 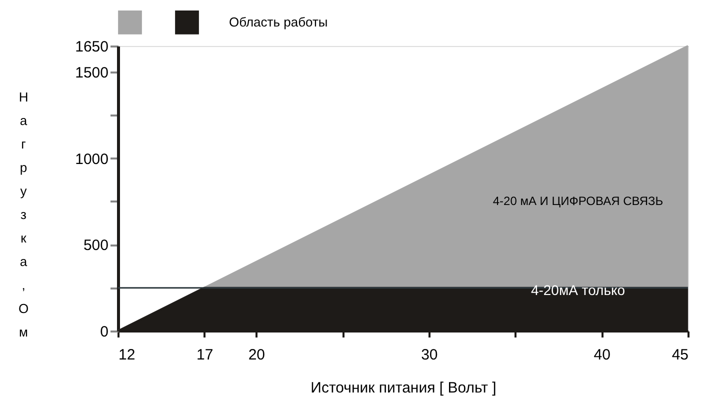 What do you see at coordinates (91, 47) in the screenshot?
I see `y-tick-label: 1650` at bounding box center [91, 47].